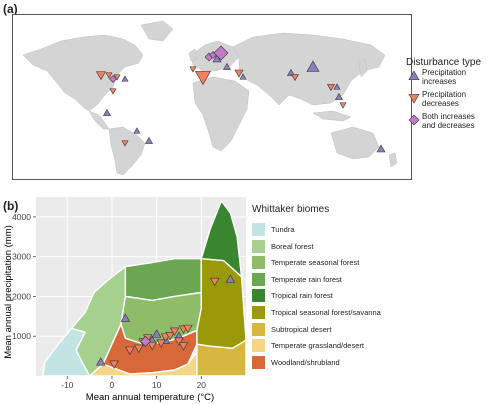 This screenshot has width=500, height=404. I want to click on increase-legend-symbol, so click(414, 75).